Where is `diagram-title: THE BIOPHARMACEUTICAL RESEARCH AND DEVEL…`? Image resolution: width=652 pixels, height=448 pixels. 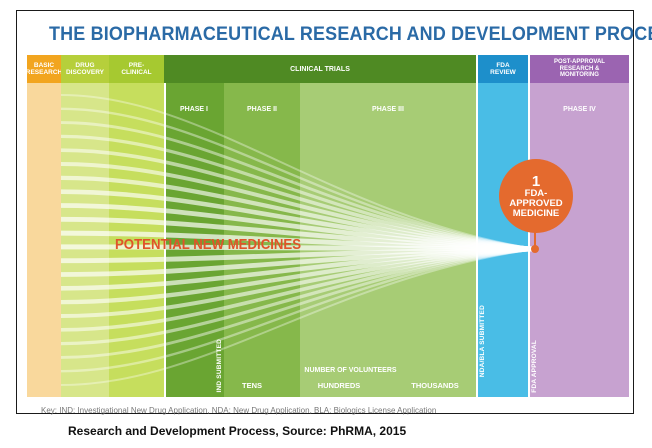 diagram-title: THE BIOPHARMACEUTICAL RESEARCH AND DEVEL… is located at coordinates (350, 34).